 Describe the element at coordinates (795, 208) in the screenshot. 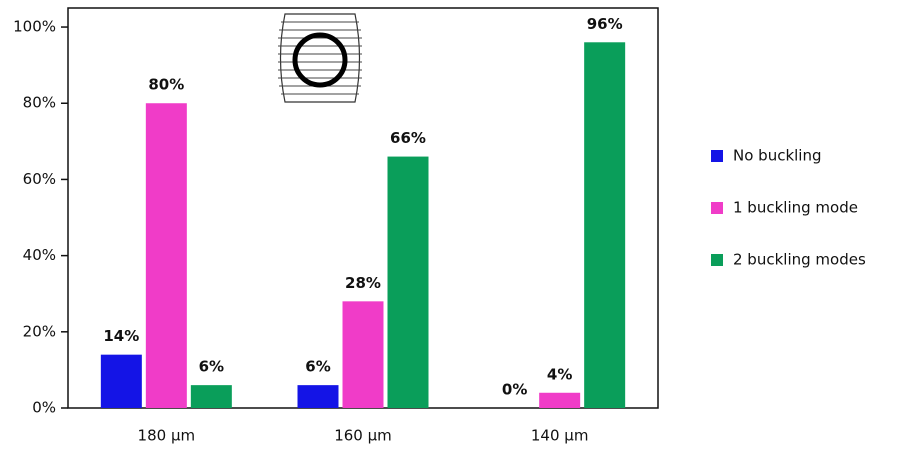

I see `legend-label: 1 buckling mode` at that location.